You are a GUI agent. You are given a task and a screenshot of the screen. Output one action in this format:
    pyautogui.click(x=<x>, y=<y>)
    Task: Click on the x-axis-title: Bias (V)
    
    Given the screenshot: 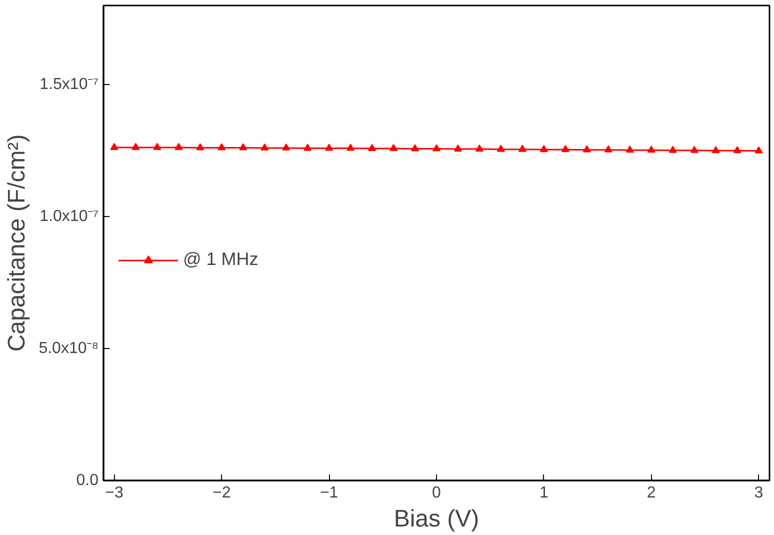 What is the action you would take?
    pyautogui.click(x=437, y=519)
    